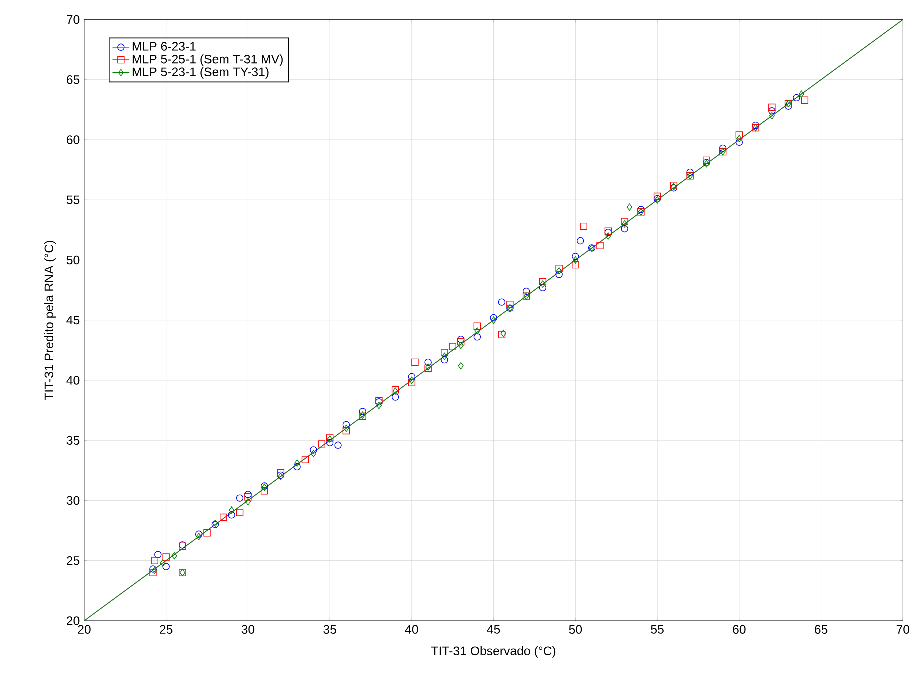 The width and height of the screenshot is (917, 683). Describe the element at coordinates (166, 629) in the screenshot. I see `x-tick-label: 25` at that location.